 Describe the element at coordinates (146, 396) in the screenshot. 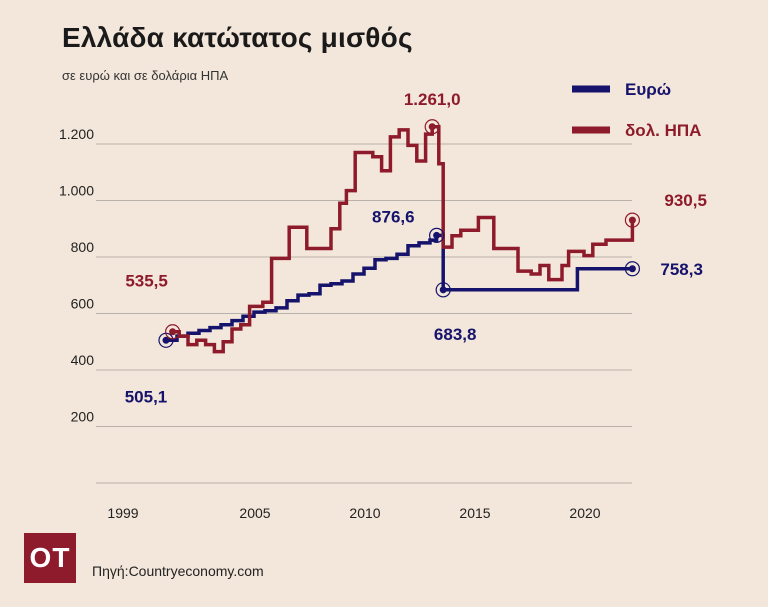

I see `data-label: 505,1` at that location.